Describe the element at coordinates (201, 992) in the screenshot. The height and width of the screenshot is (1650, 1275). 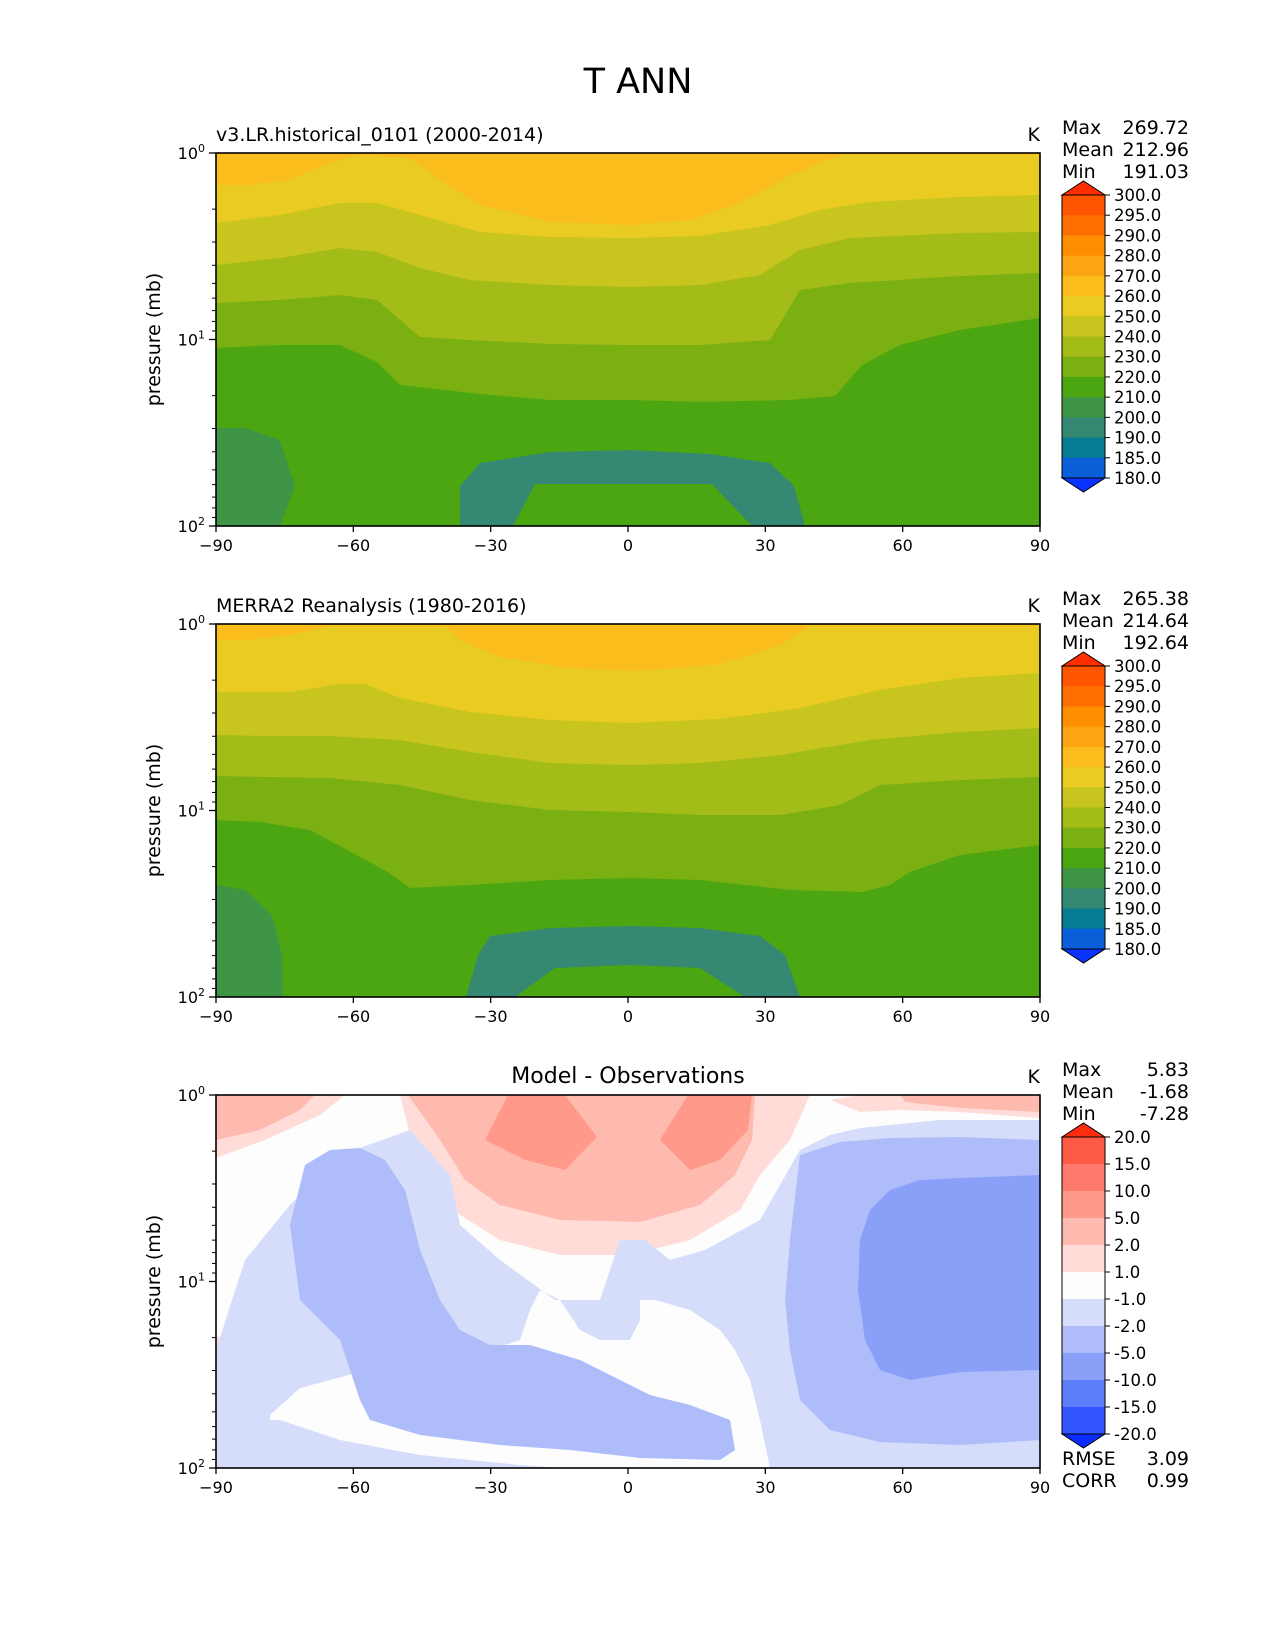
I see `y-tick-exponent: 2` at that location.